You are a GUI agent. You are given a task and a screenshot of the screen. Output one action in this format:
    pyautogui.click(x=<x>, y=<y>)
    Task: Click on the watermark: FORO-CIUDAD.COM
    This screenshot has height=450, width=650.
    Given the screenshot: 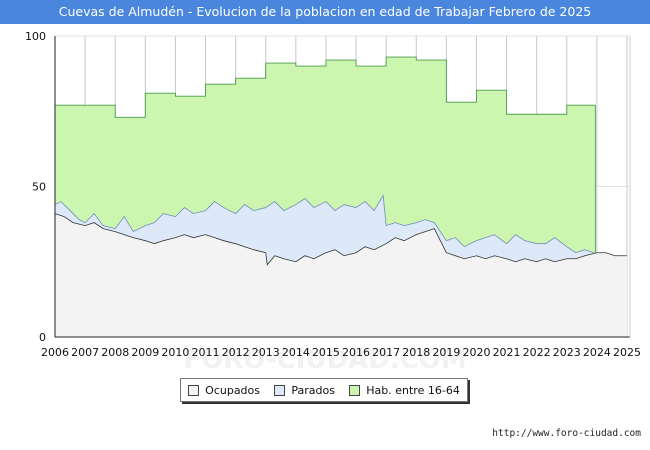 What is the action you would take?
    pyautogui.click(x=324, y=357)
    